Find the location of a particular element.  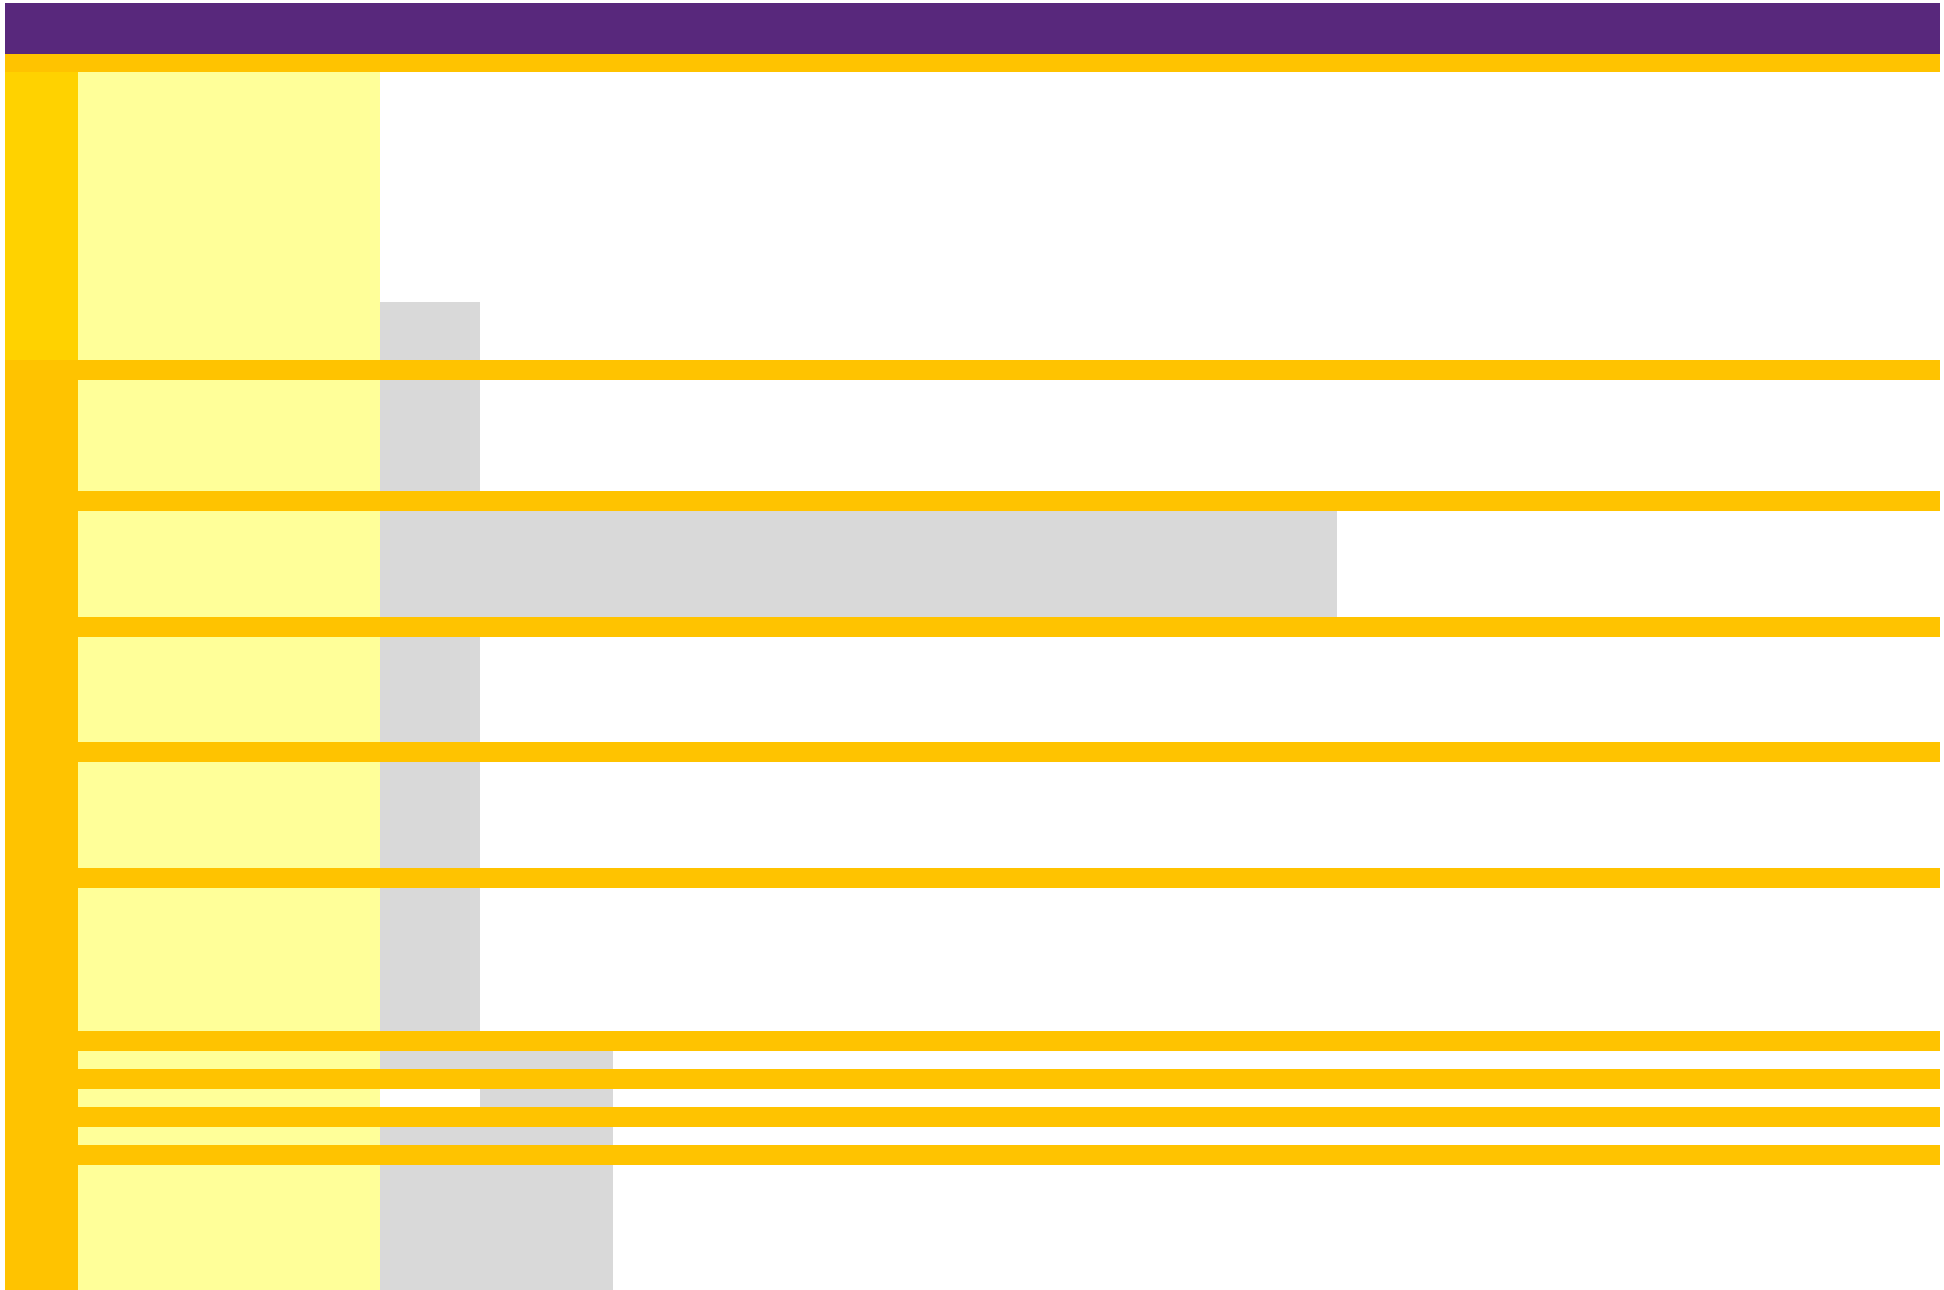

section-accent-bottom is located at coordinates (41, 825).